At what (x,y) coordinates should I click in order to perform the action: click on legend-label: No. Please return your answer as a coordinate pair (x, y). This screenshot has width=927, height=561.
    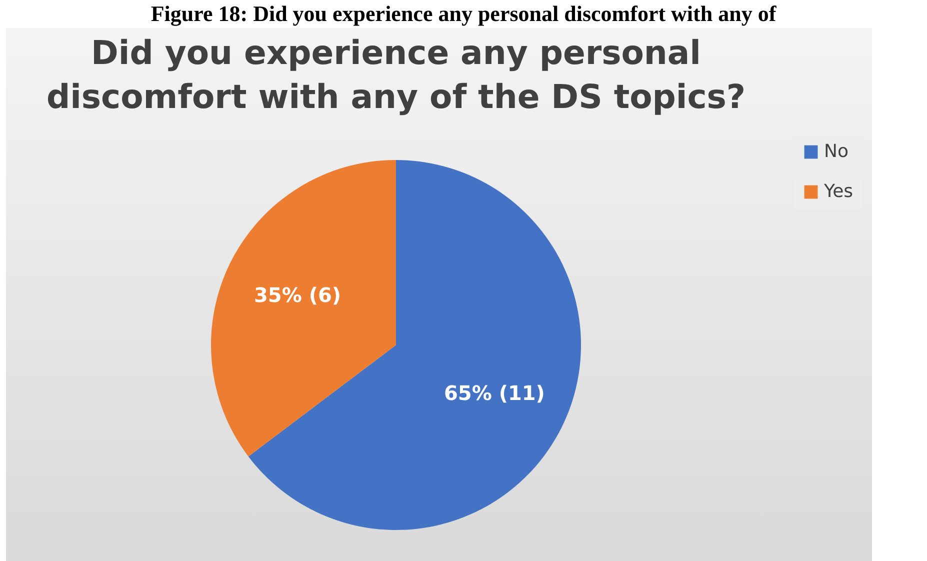
    Looking at the image, I should click on (836, 151).